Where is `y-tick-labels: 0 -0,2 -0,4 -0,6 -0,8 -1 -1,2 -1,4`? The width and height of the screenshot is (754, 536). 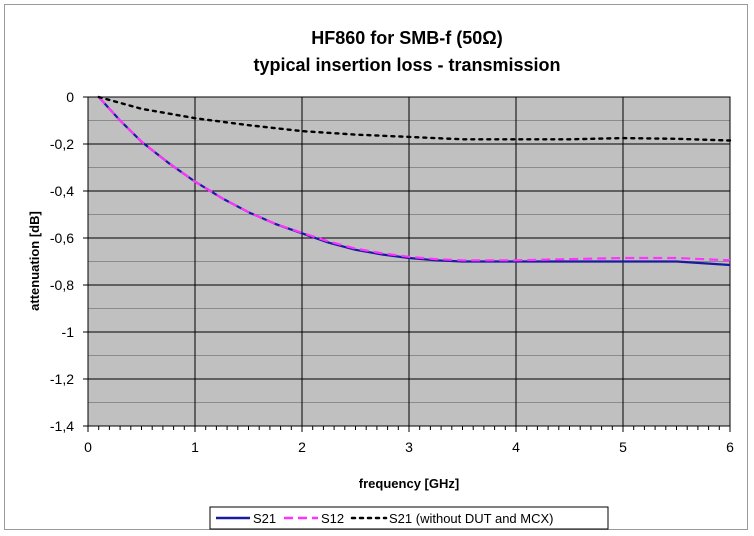 y-tick-labels: 0 -0,2 -0,4 -0,6 -0,8 -1 -1,2 -1,4 is located at coordinates (62, 261).